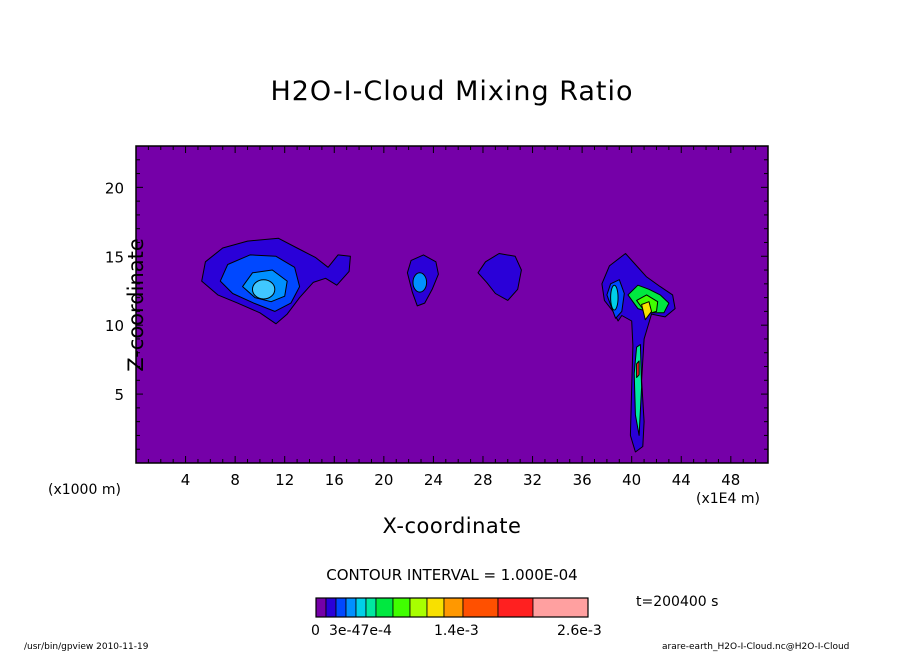 This screenshot has height=654, width=904. Describe the element at coordinates (114, 326) in the screenshot. I see `y-tick-label: 10` at that location.